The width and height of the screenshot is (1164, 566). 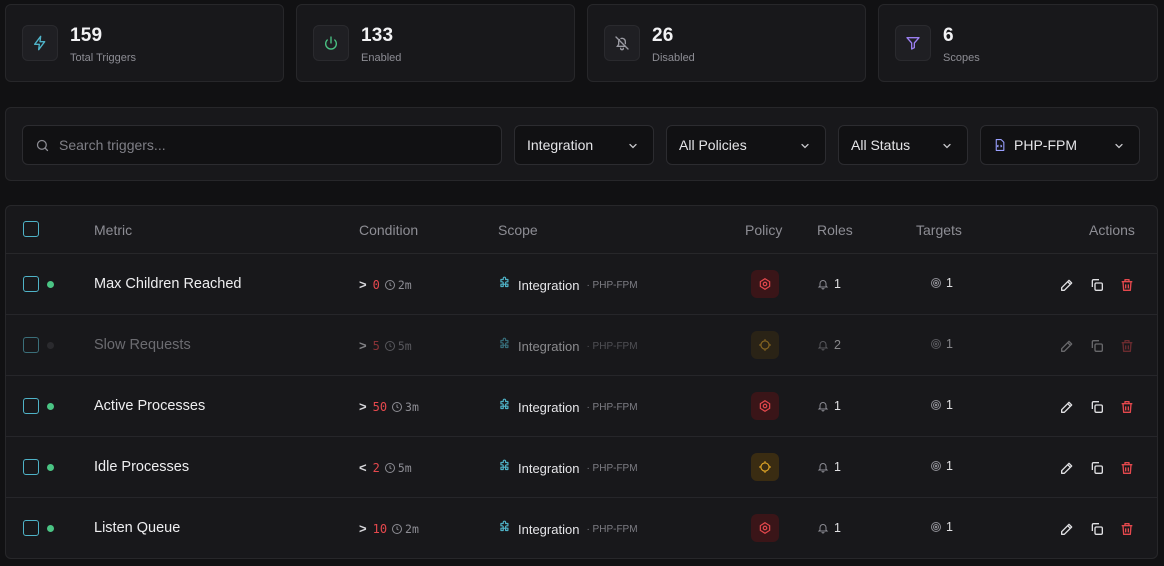 I want to click on stat-value: 6, so click(x=948, y=35).